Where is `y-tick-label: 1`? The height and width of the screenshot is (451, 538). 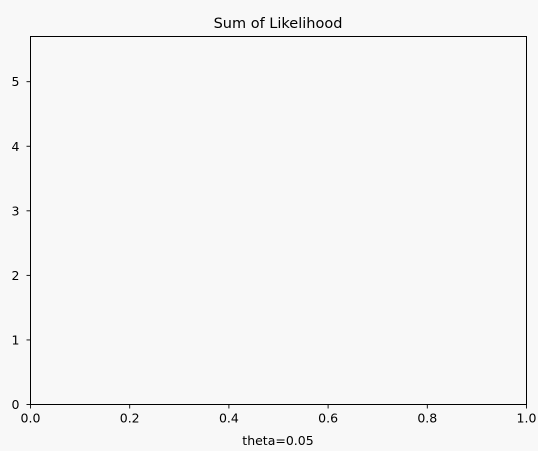
y-tick-label: 1 is located at coordinates (16, 339).